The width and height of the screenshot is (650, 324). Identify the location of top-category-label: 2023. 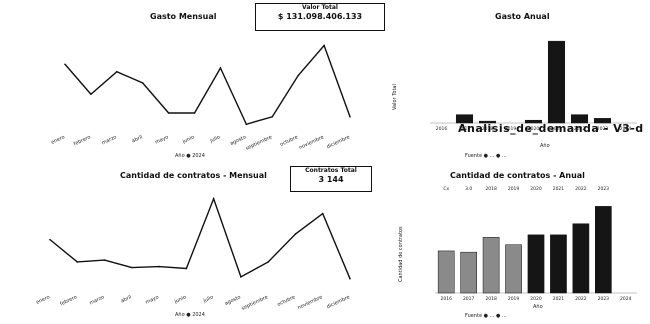
(604, 189).